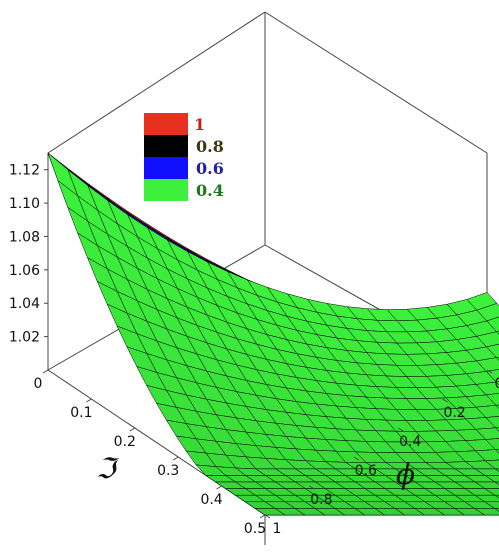 The image size is (499, 554). I want to click on y-tick-label: 0.8, so click(321, 500).